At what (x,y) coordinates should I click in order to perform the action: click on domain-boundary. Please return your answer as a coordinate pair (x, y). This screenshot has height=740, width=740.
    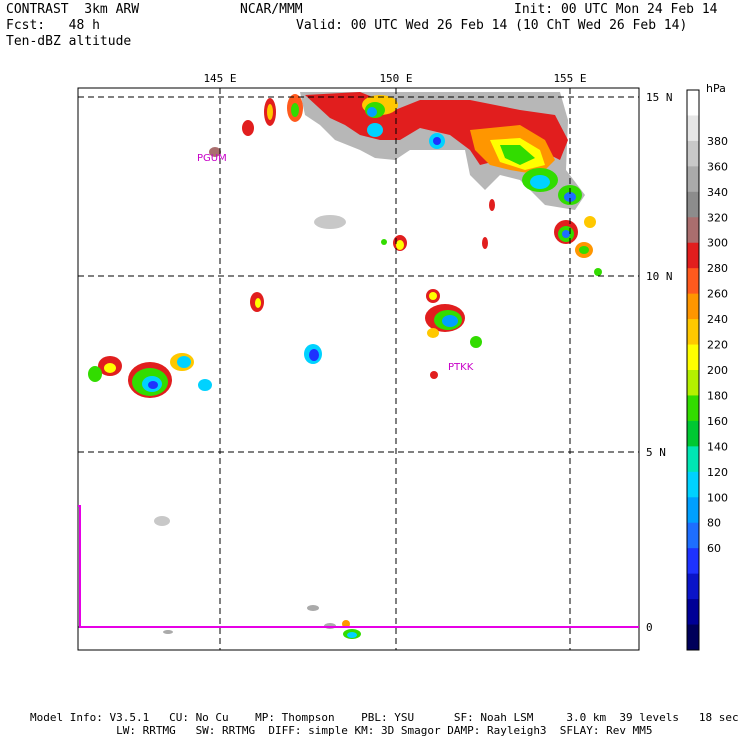
    Looking at the image, I should click on (358, 566).